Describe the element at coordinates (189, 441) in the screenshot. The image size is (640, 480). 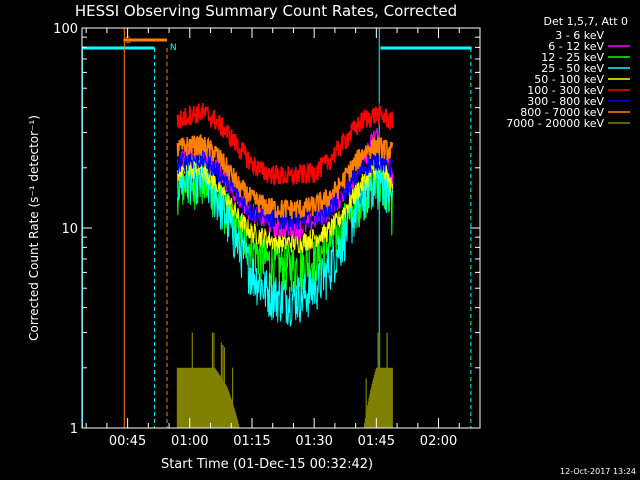
I see `x-tick-label: 01:00` at that location.